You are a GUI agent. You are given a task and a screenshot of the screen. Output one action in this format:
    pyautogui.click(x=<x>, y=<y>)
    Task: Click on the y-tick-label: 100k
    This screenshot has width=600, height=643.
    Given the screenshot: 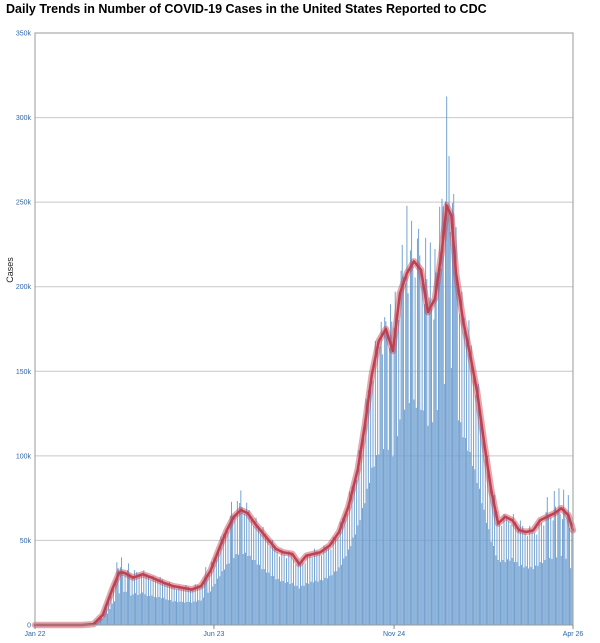 What is the action you would take?
    pyautogui.click(x=24, y=456)
    